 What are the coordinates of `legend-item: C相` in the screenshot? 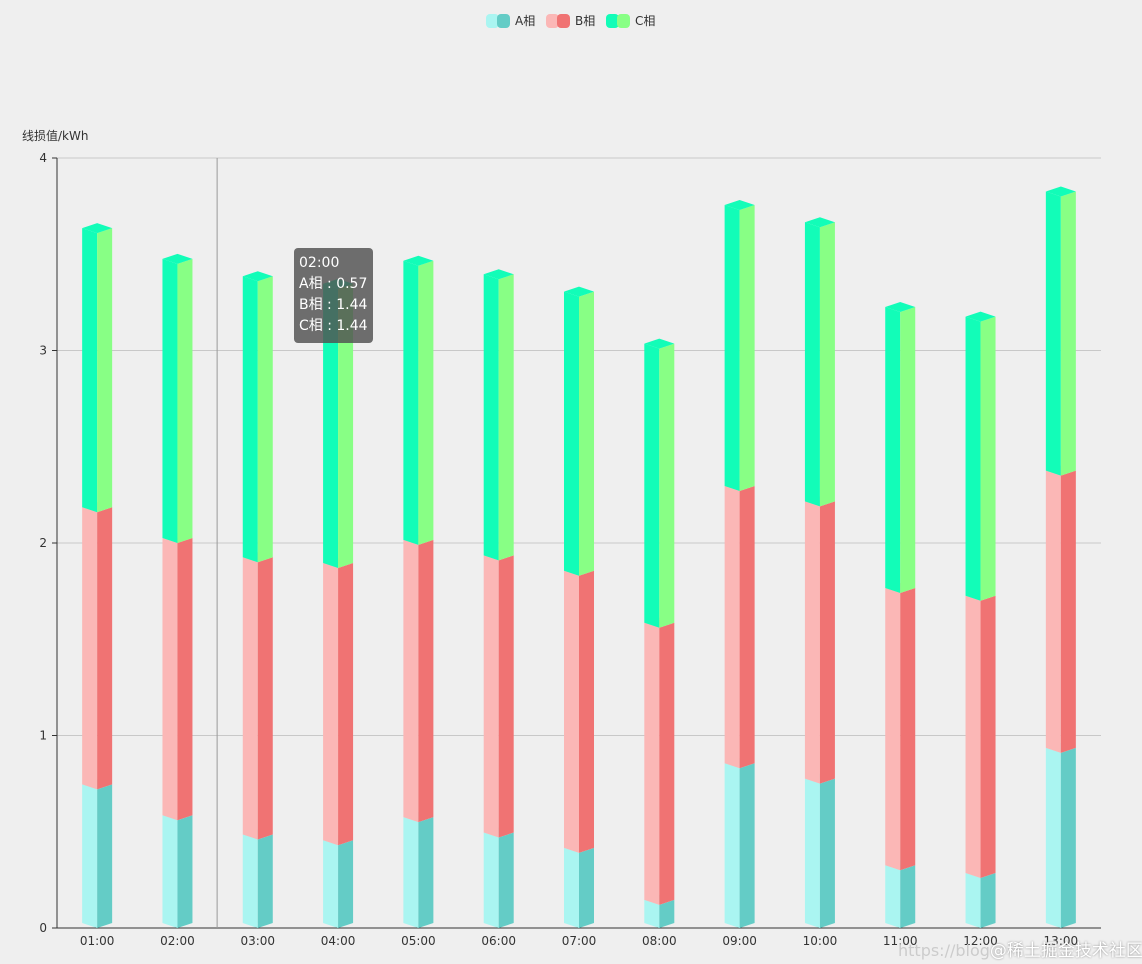 It's located at (630, 21).